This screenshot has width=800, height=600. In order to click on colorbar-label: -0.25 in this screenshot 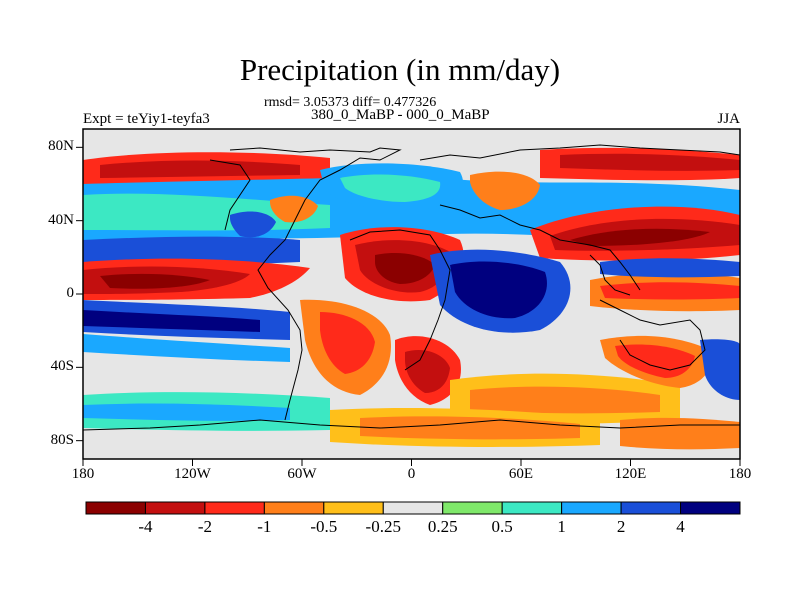, I will do `click(383, 526)`.